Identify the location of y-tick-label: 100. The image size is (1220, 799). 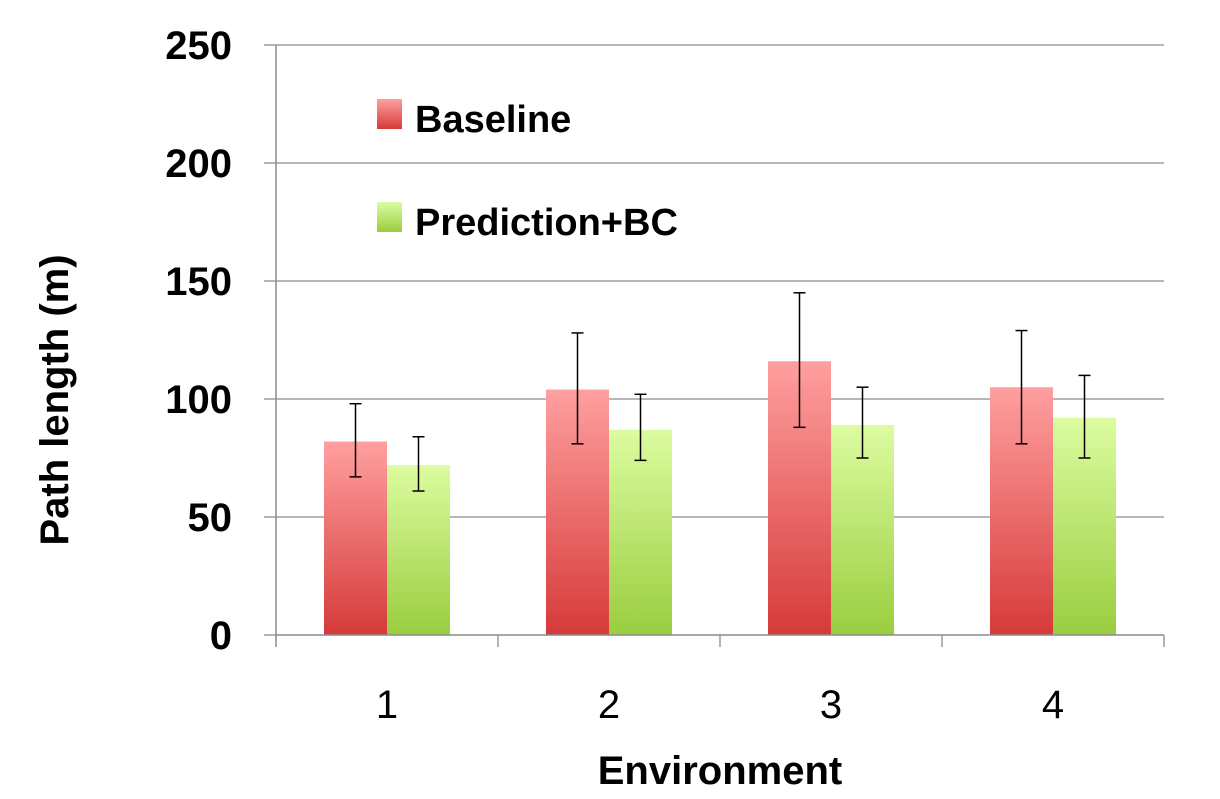
(198, 400).